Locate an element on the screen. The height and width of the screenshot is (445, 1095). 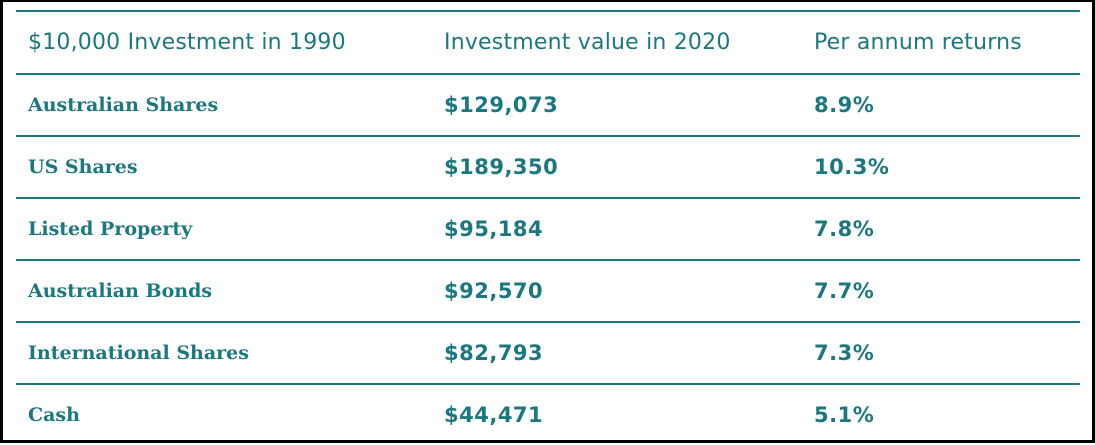
investment-value: $92,570 is located at coordinates (494, 291).